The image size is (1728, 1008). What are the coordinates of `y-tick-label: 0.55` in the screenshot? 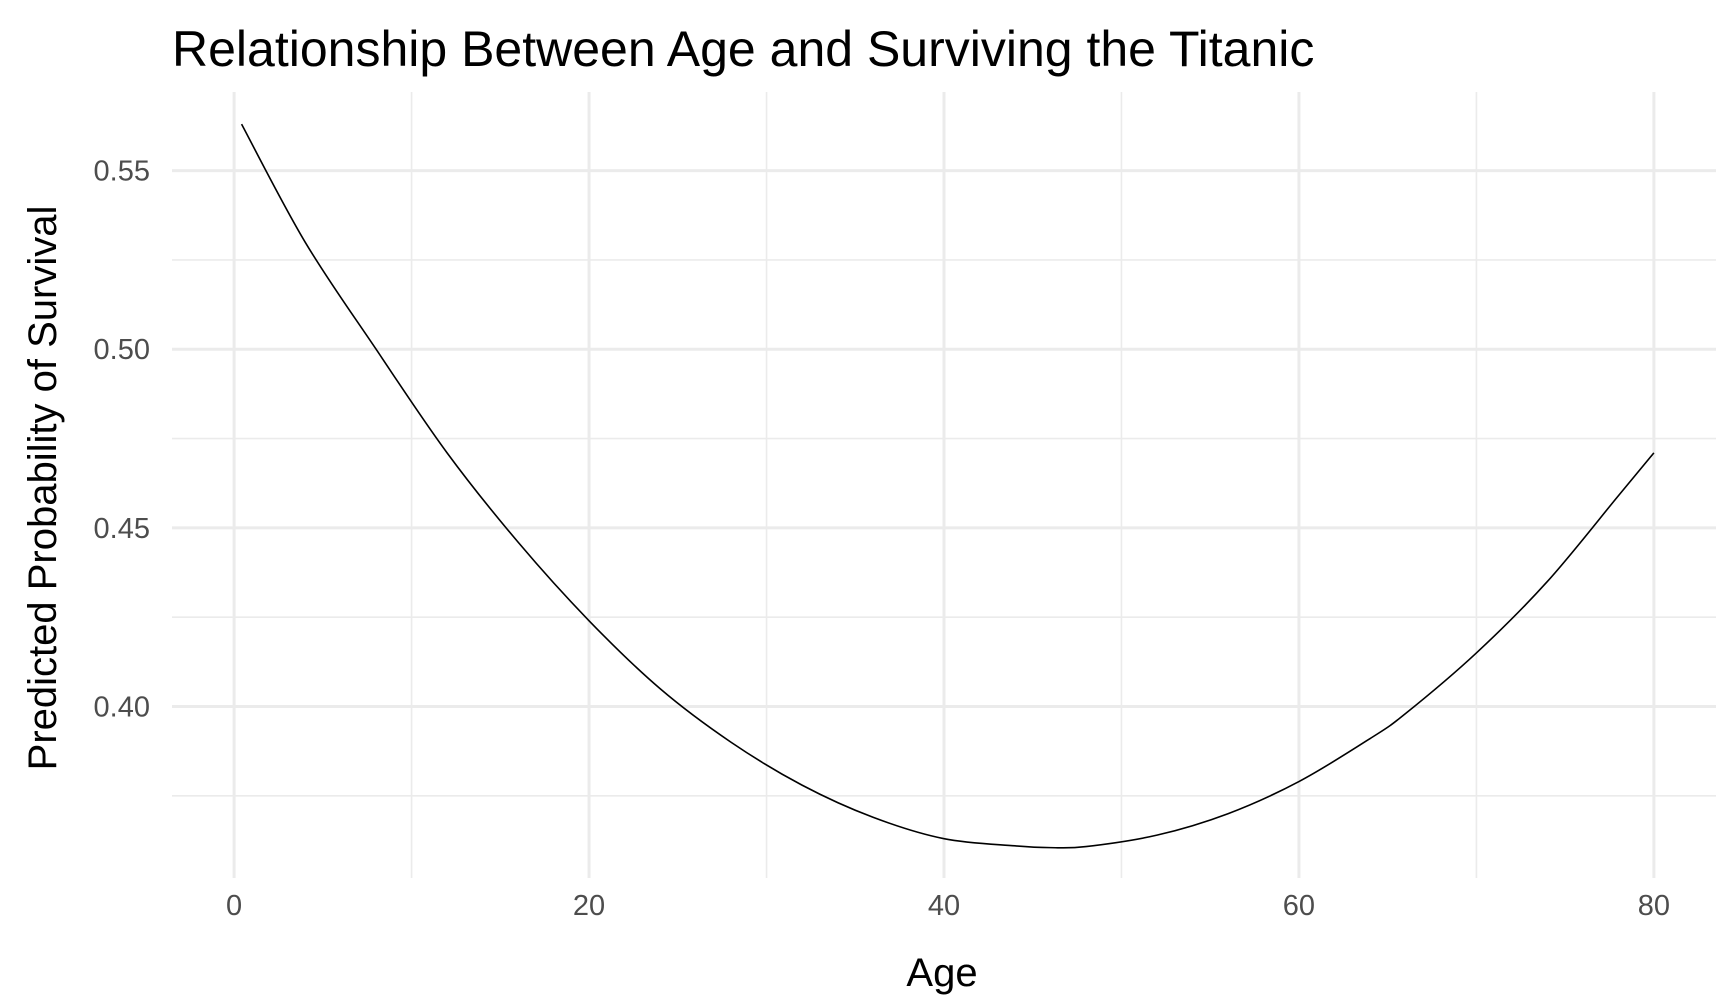 It's located at (122, 172).